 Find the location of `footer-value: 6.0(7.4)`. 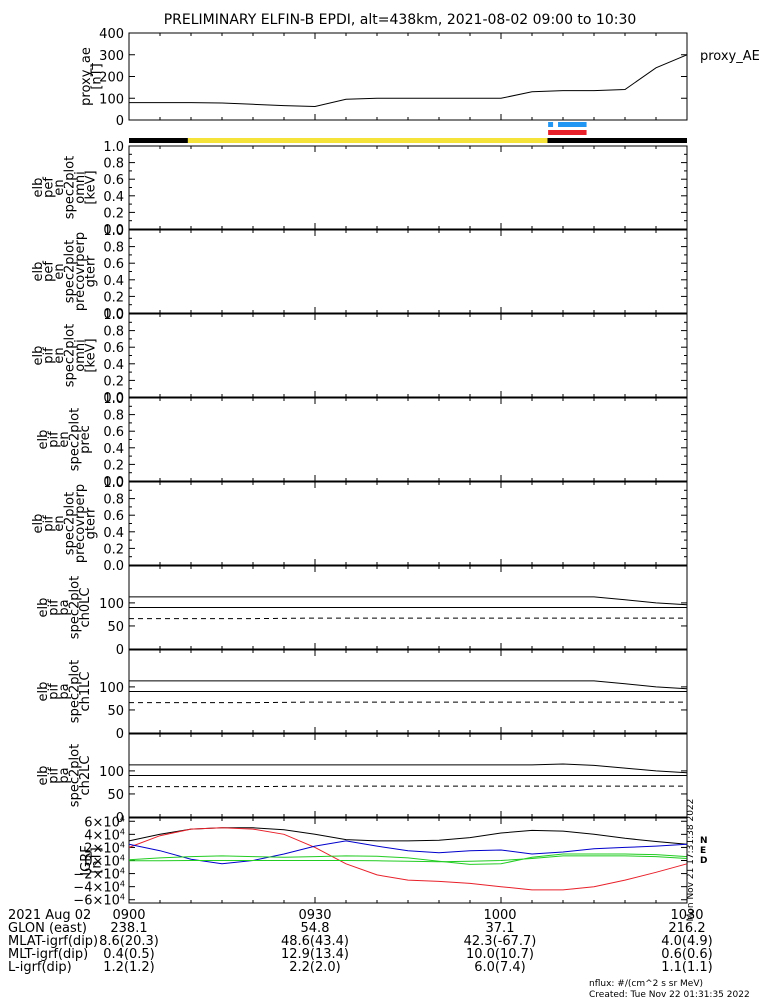

footer-value: 6.0(7.4) is located at coordinates (500, 967).